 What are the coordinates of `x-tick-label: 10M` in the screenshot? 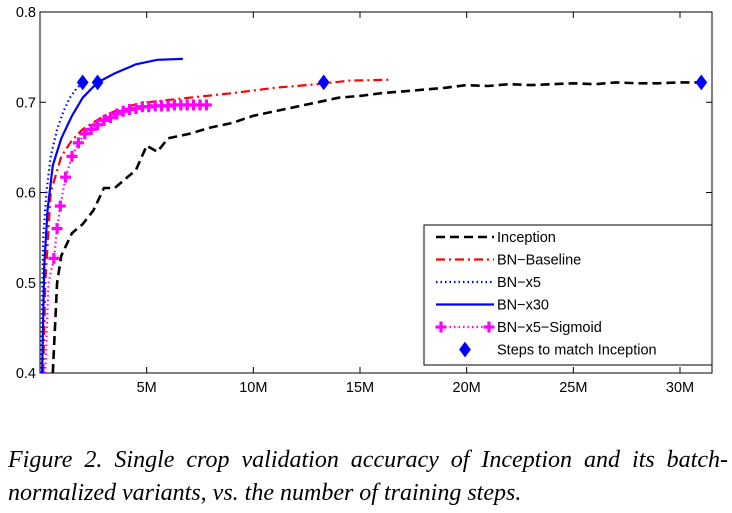 It's located at (253, 388).